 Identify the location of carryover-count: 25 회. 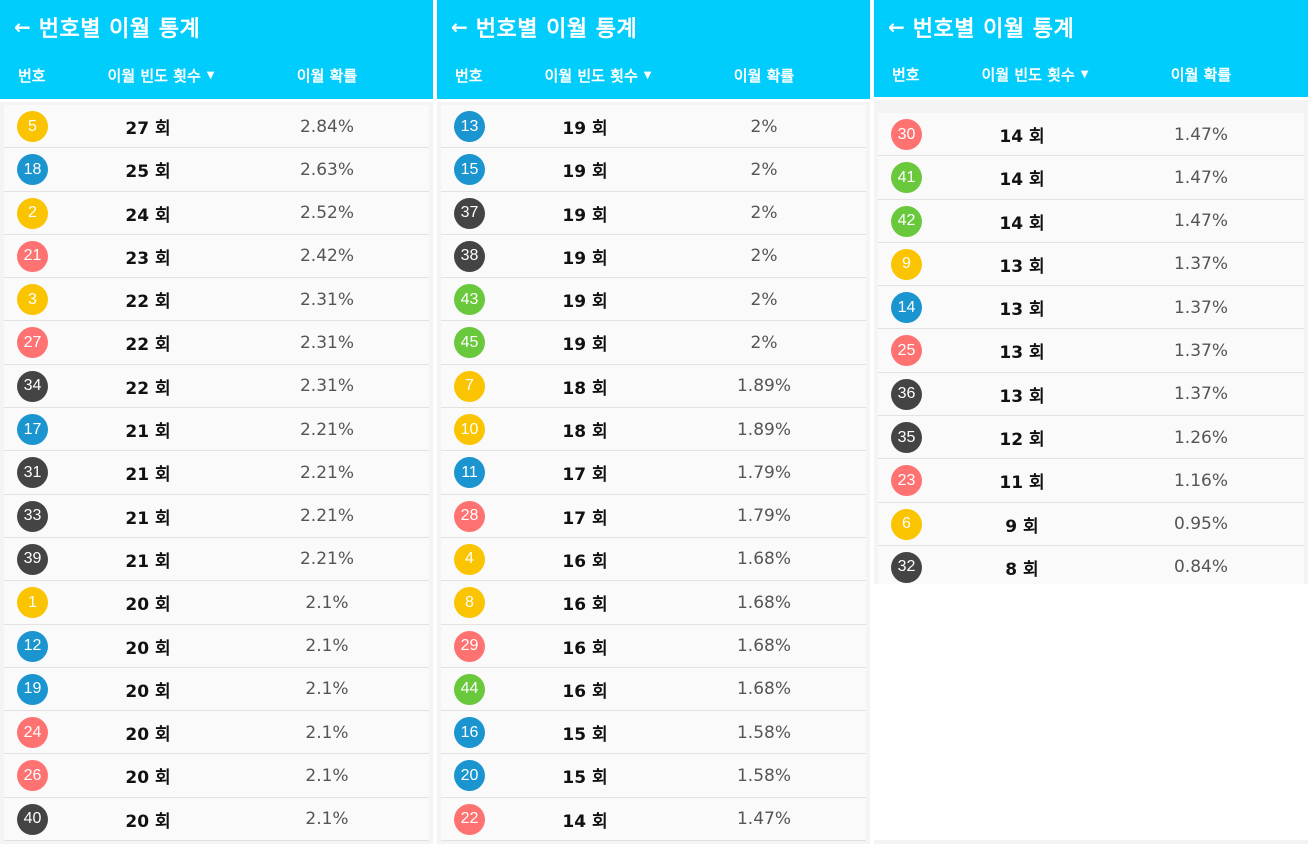
(148, 172).